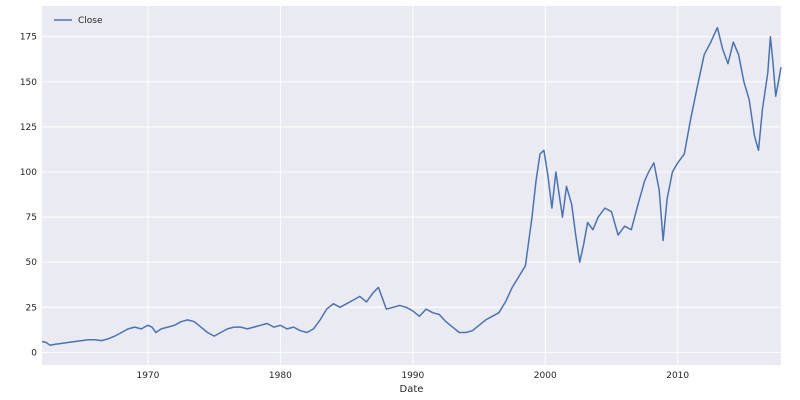 The image size is (800, 400). I want to click on y-axis-ticks: 0 25 50 75 100 125 150 175, so click(28, 196).